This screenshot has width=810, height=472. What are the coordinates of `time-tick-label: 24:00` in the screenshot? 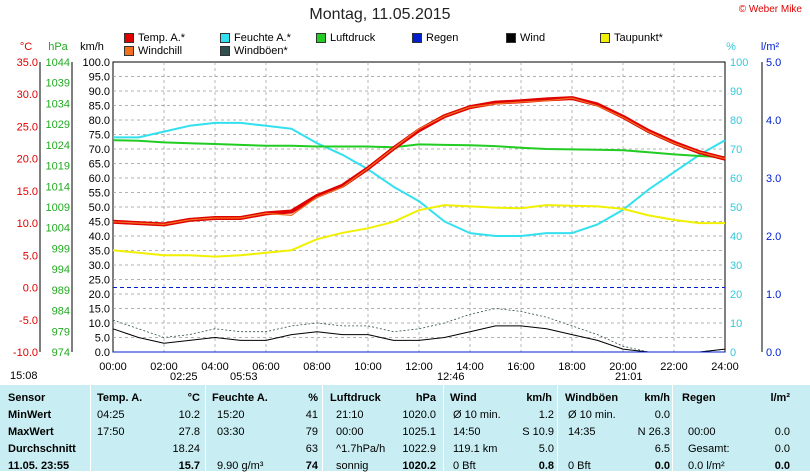 It's located at (725, 367).